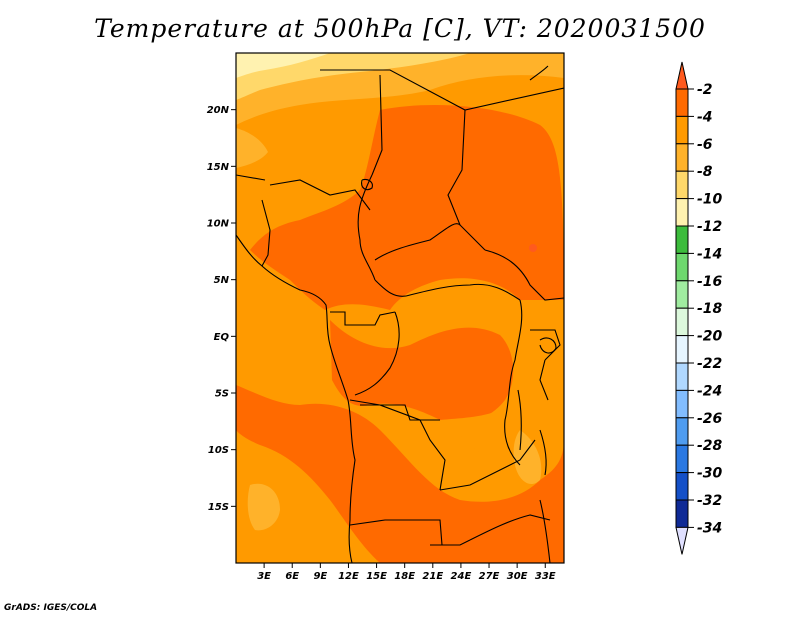 The height and width of the screenshot is (618, 800). I want to click on border-southeast, so click(510, 527).